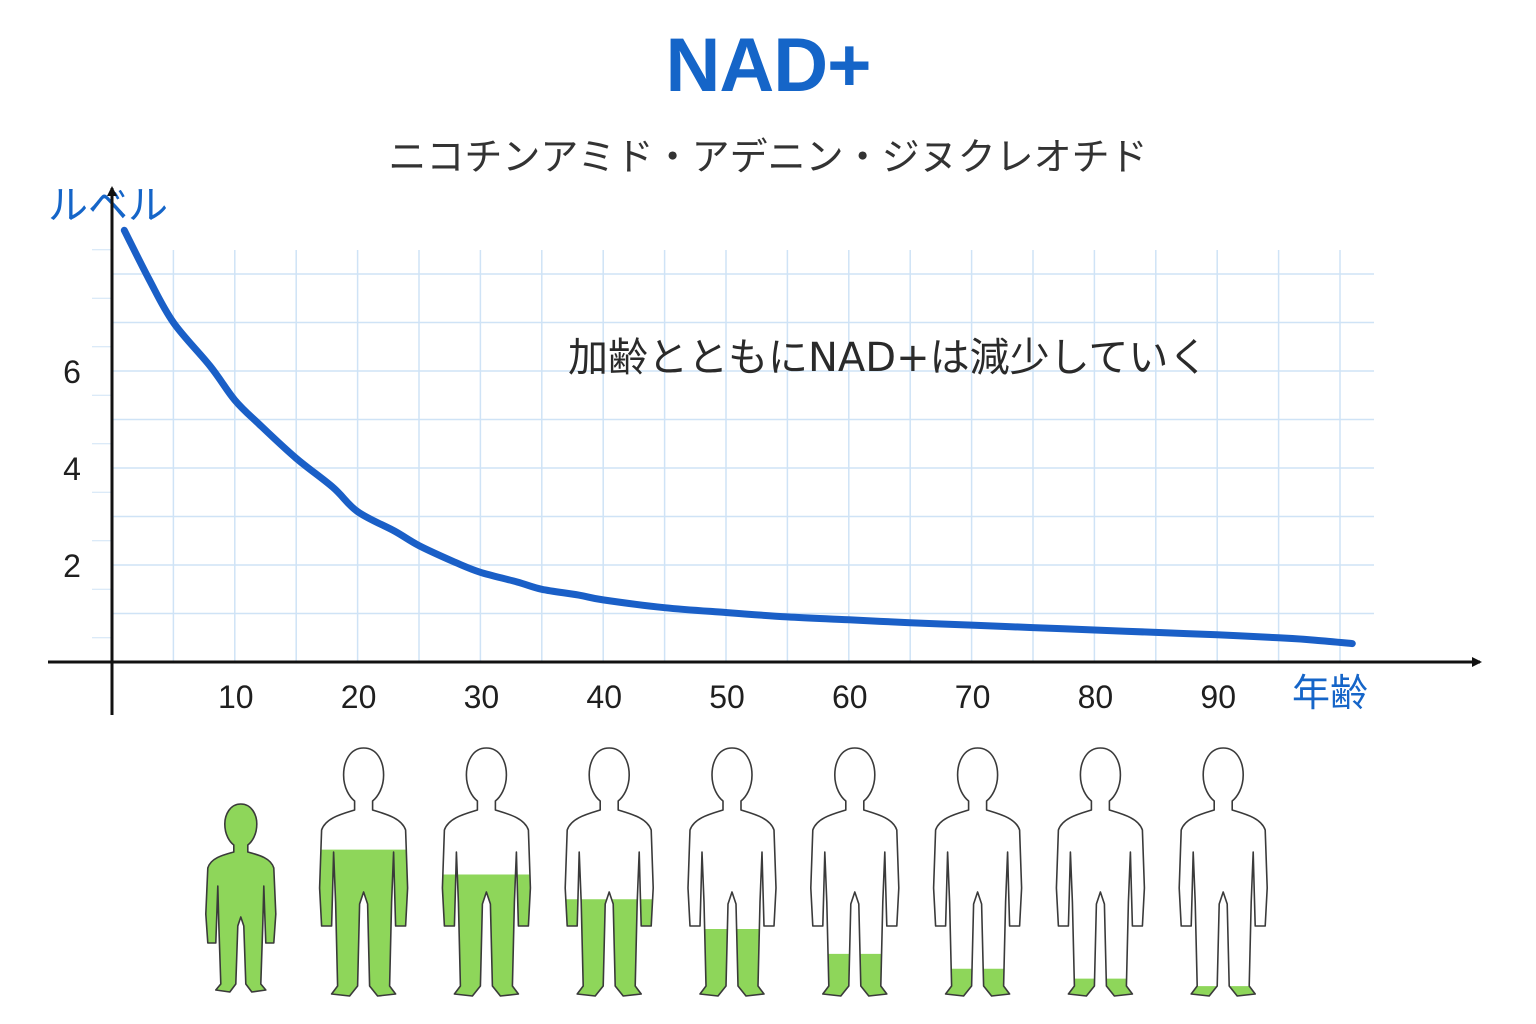 This screenshot has width=1536, height=1024. Describe the element at coordinates (1330, 693) in the screenshot. I see `x-axis-label: 年齢` at that location.